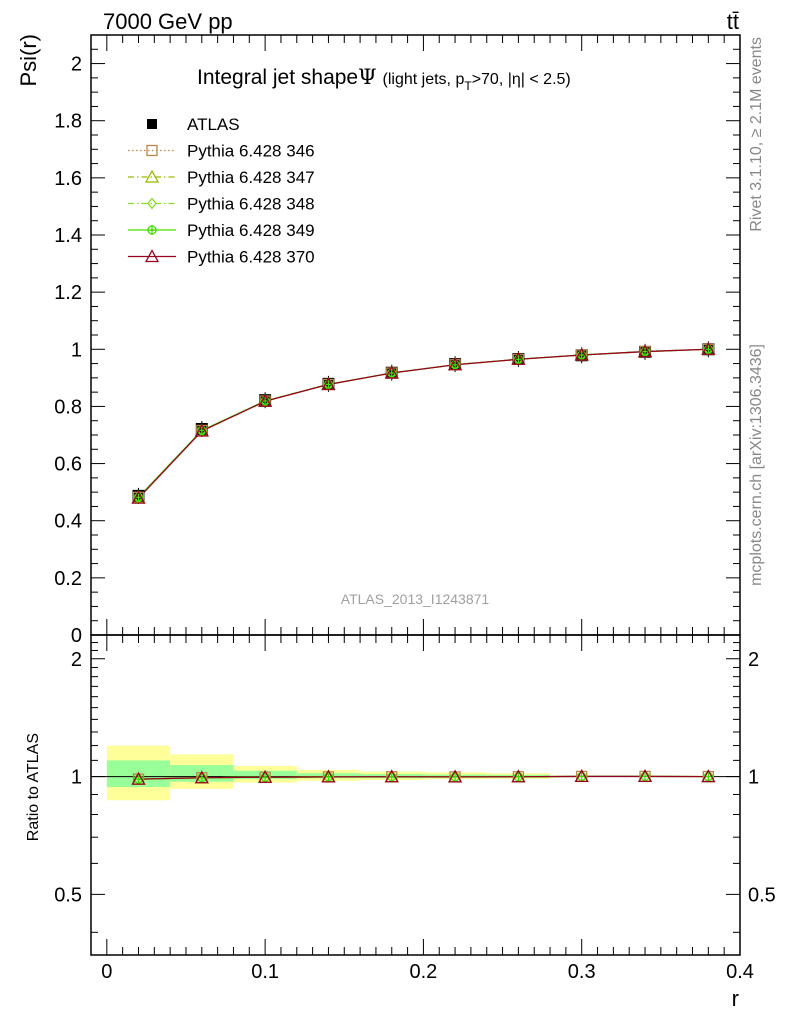 Image resolution: width=786 pixels, height=1024 pixels. Describe the element at coordinates (68, 407) in the screenshot. I see `y-tick-label: 0.8` at that location.